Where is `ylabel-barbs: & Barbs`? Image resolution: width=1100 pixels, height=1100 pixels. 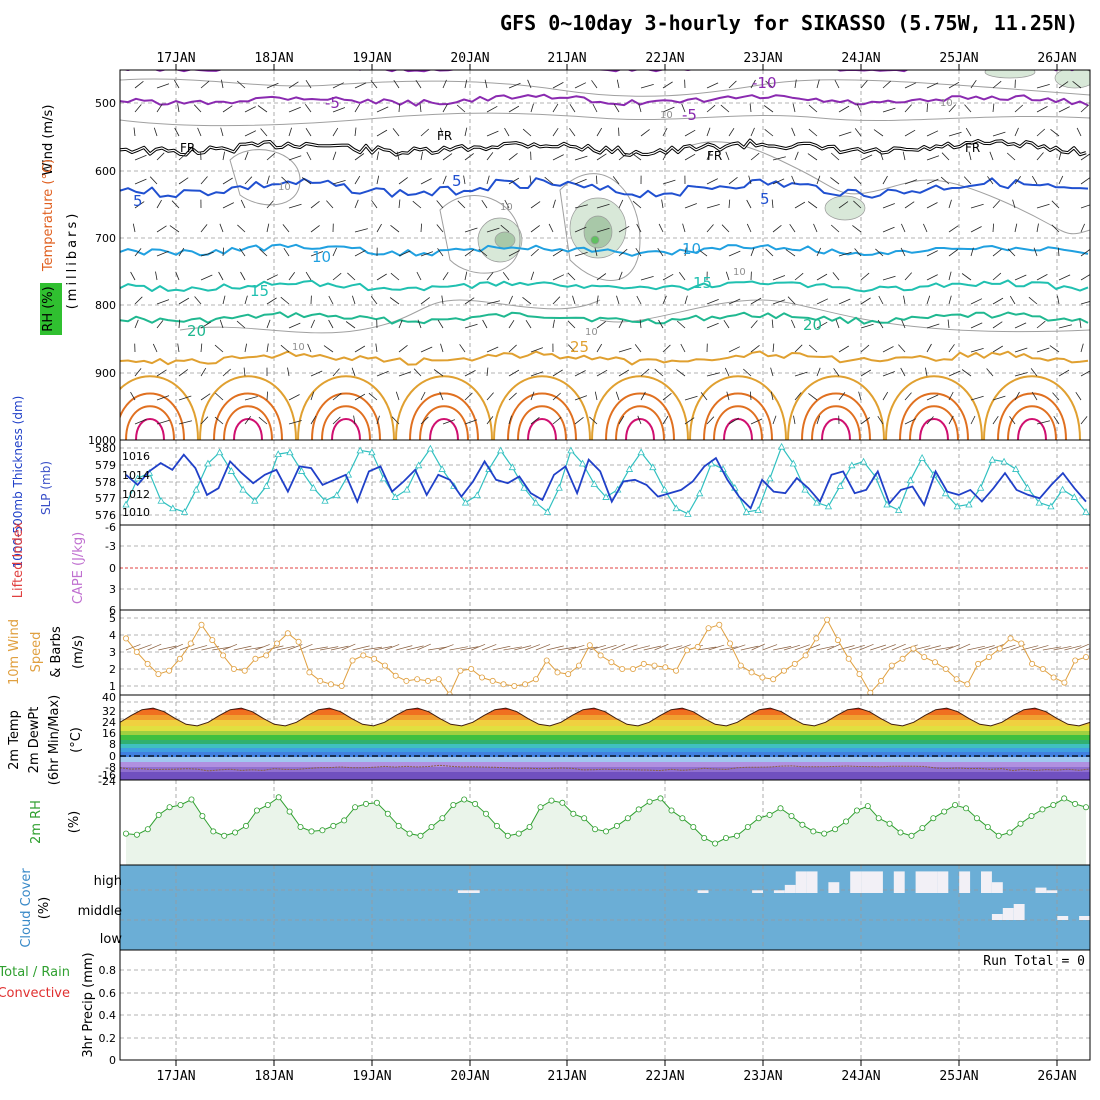 ylabel-barbs: & Barbs is located at coordinates (56, 652).